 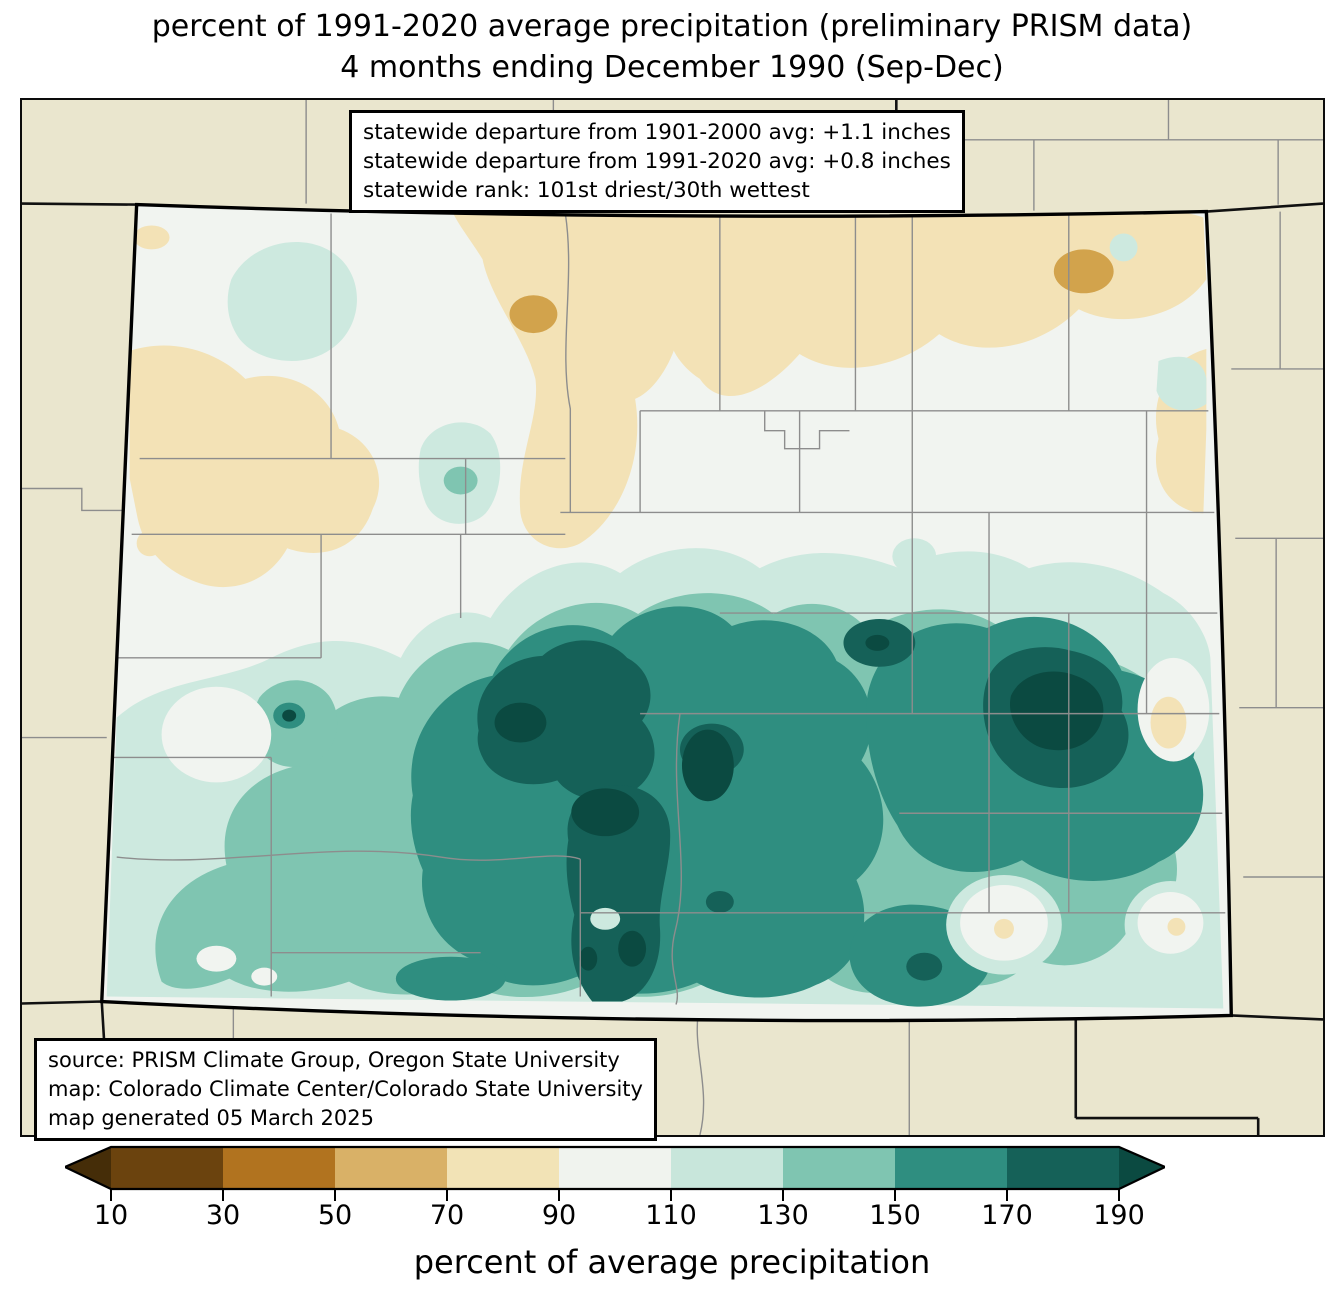 I want to click on colorbar, so click(x=615, y=1173).